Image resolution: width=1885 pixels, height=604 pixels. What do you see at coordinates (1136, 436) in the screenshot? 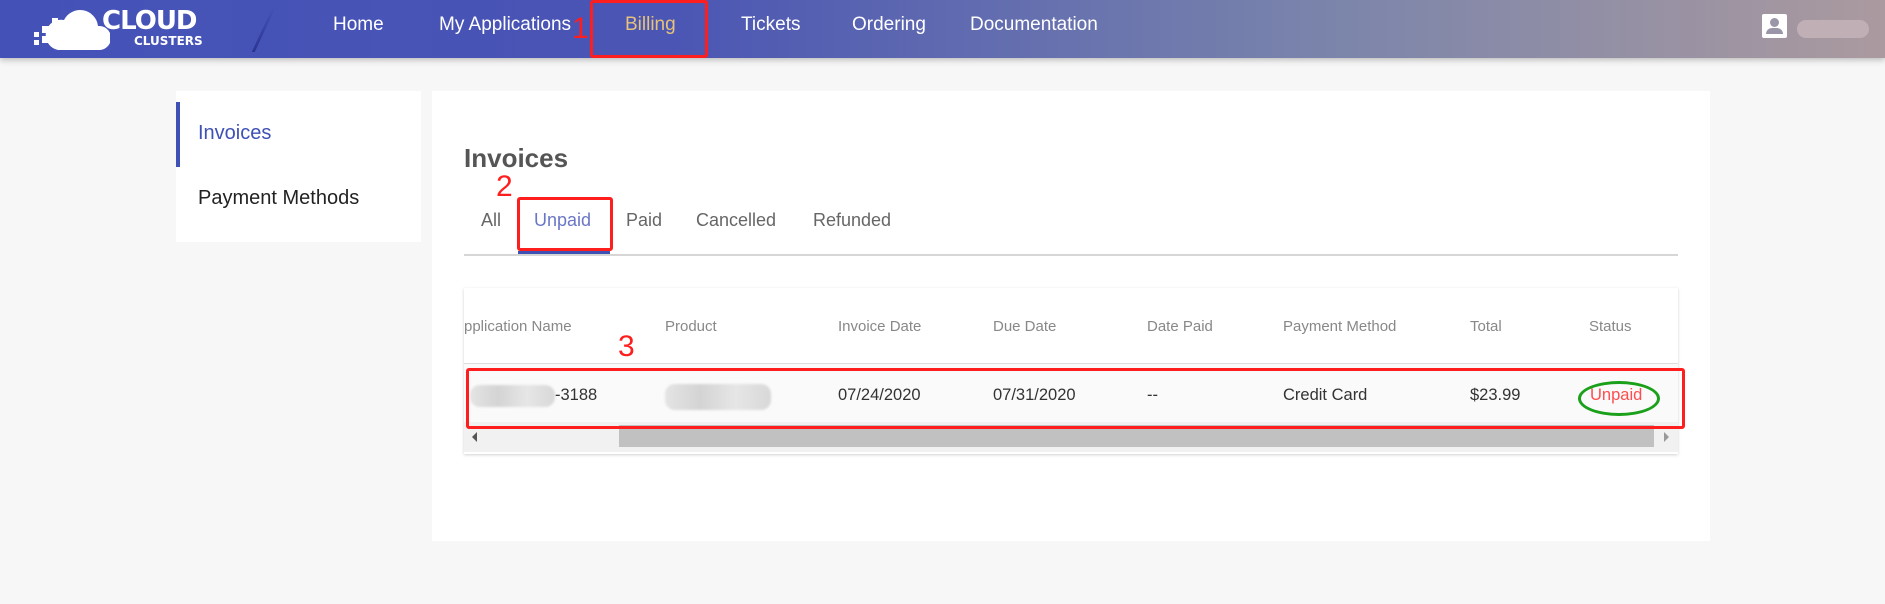
I see `scrollbar-thumb` at bounding box center [1136, 436].